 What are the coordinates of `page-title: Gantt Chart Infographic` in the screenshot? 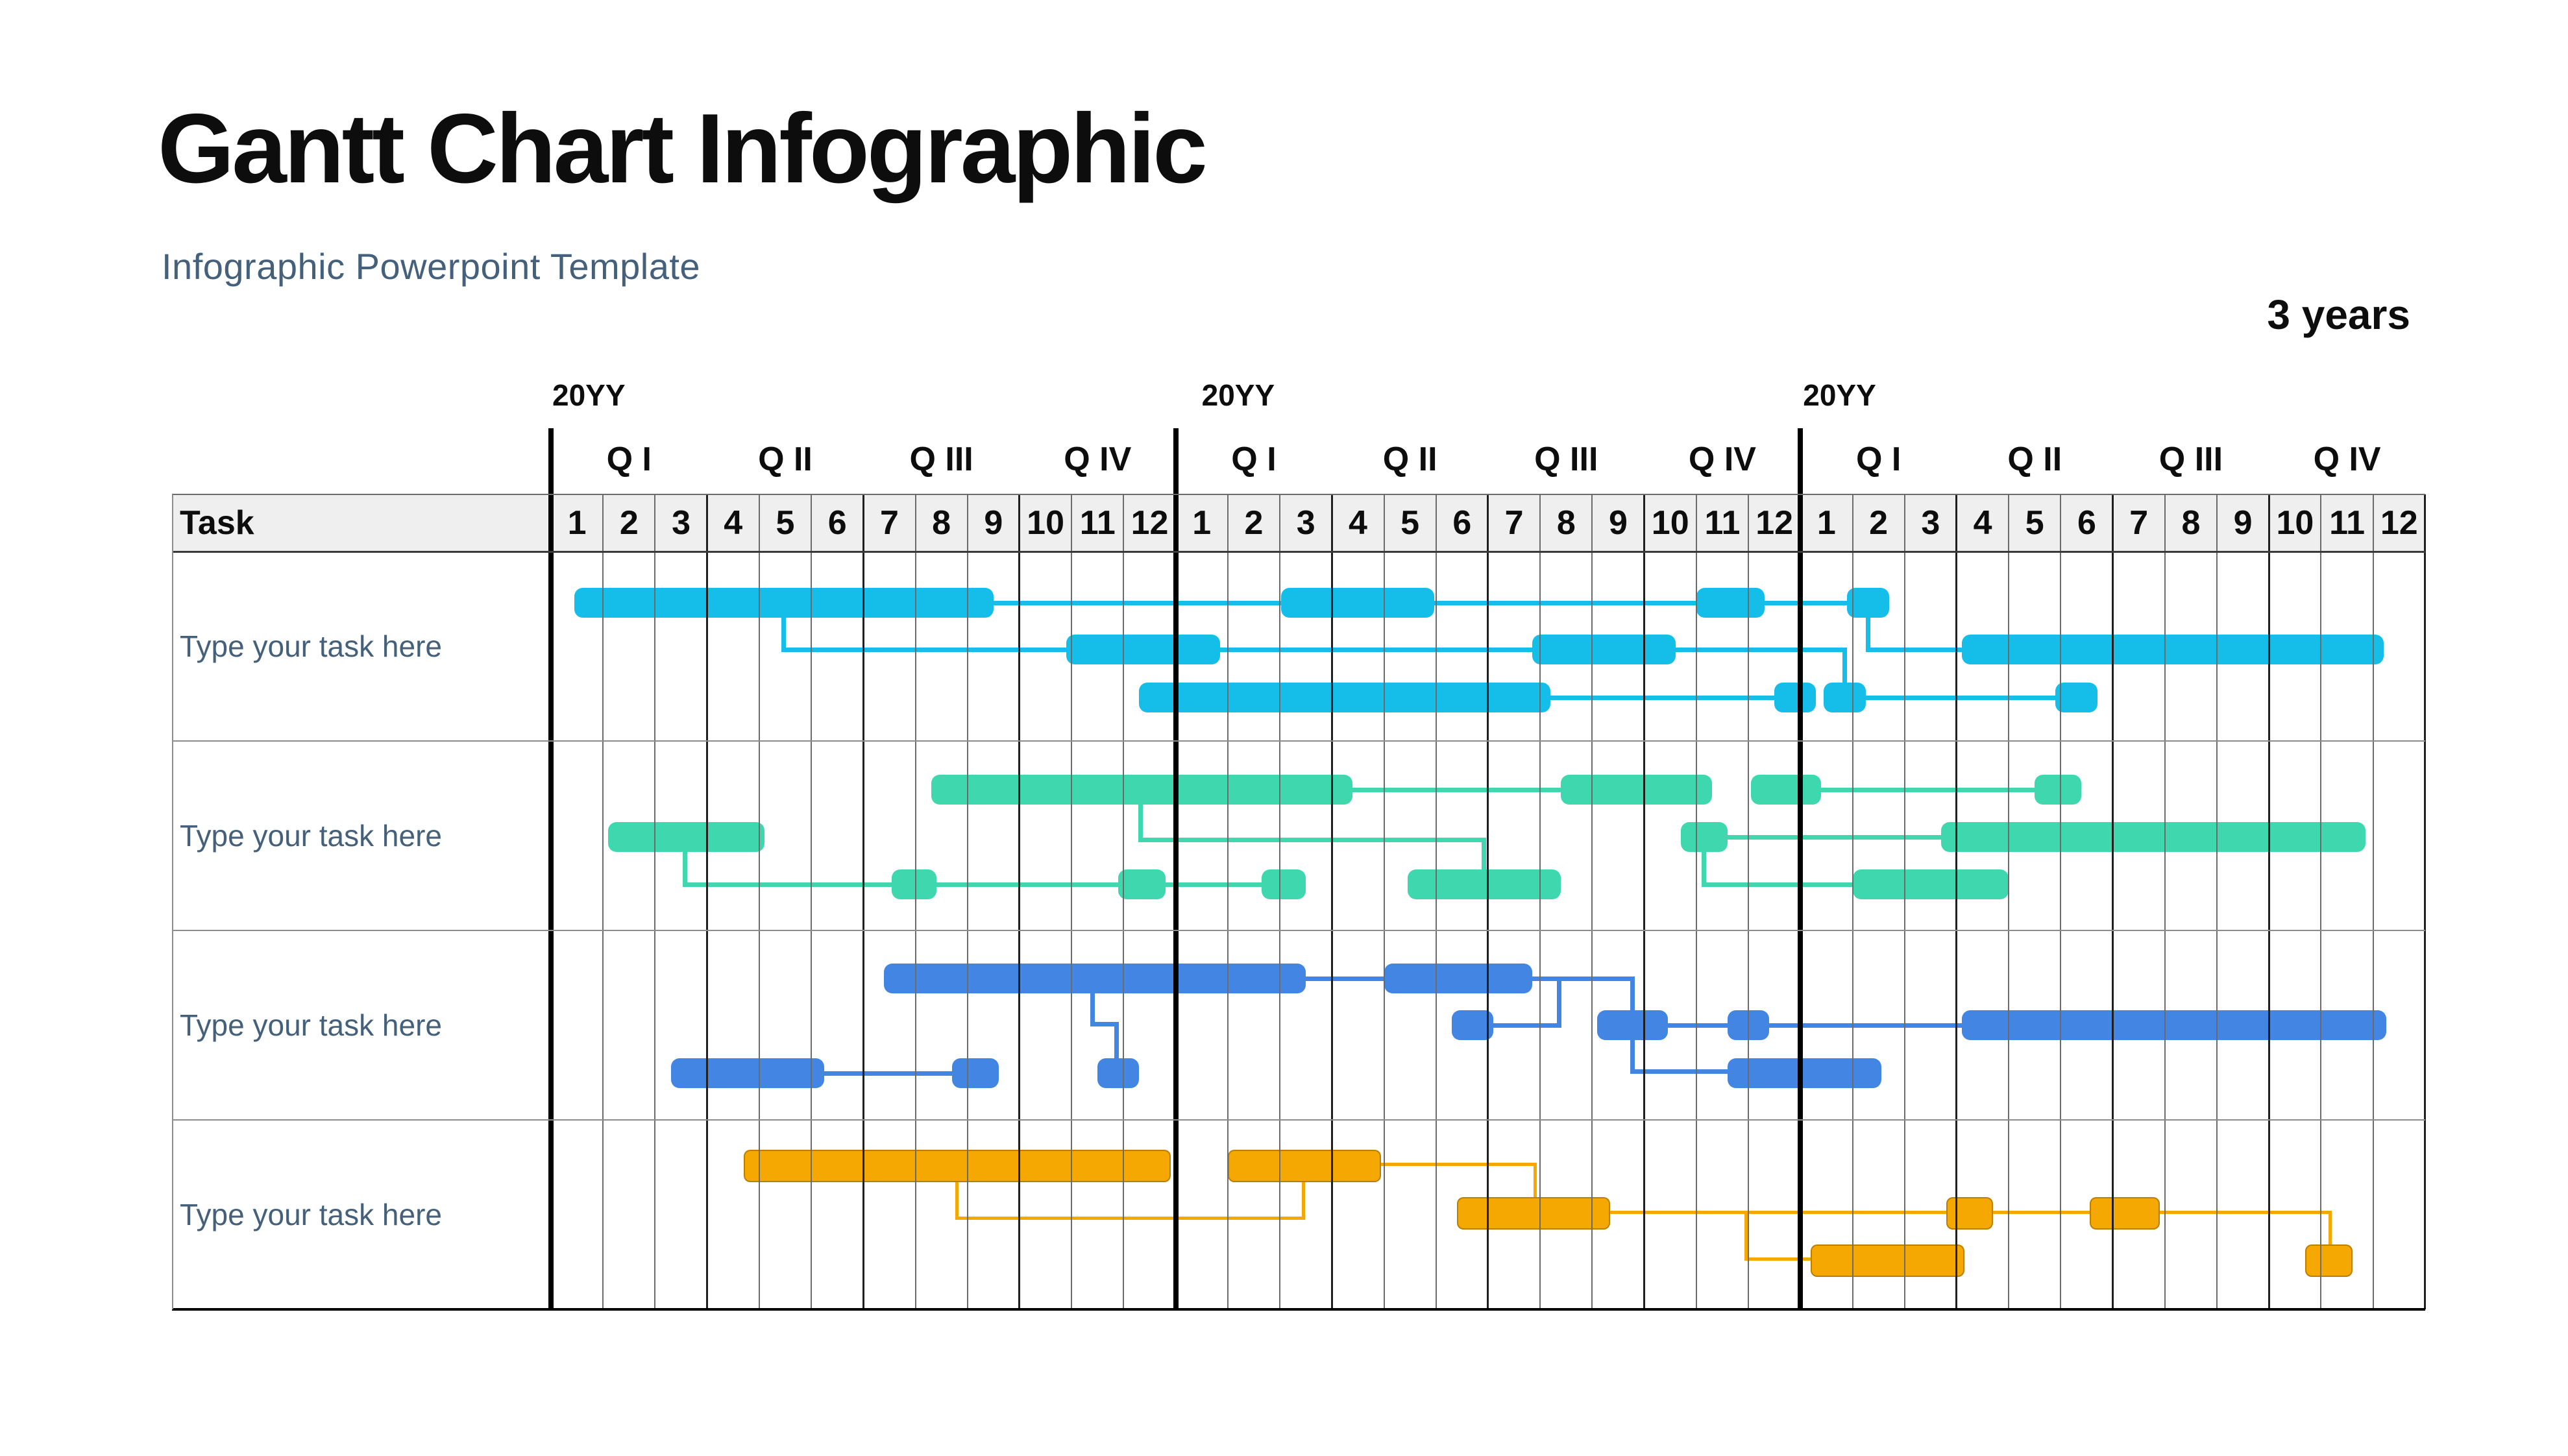 It's located at (683, 148).